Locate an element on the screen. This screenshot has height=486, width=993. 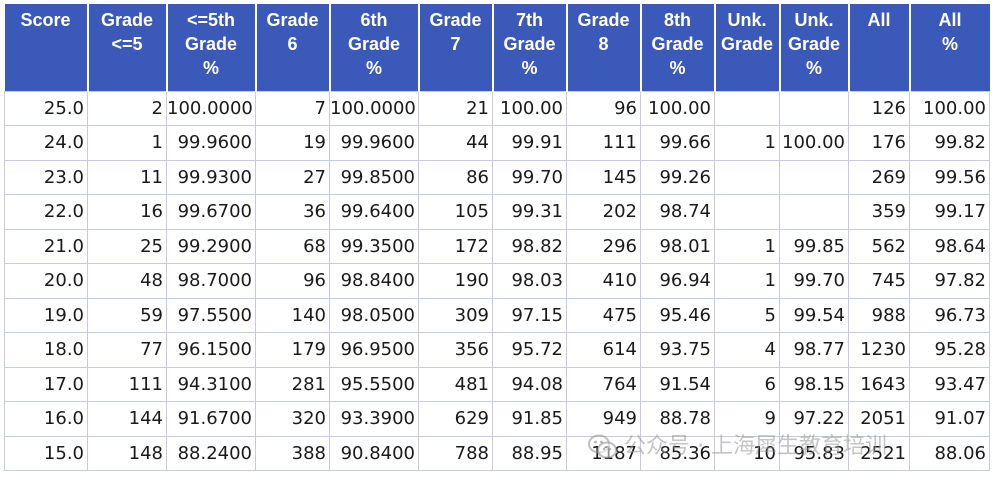
table-cell: 93.47 is located at coordinates (949, 384).